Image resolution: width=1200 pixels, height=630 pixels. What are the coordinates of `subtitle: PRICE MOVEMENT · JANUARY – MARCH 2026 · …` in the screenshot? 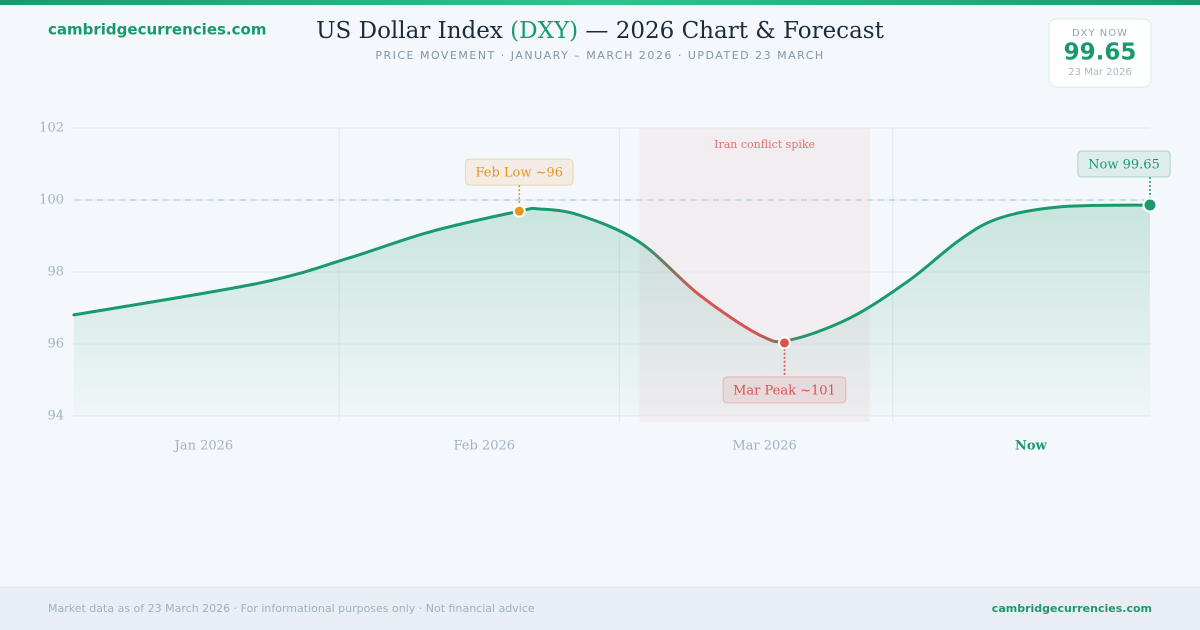 It's located at (599, 55).